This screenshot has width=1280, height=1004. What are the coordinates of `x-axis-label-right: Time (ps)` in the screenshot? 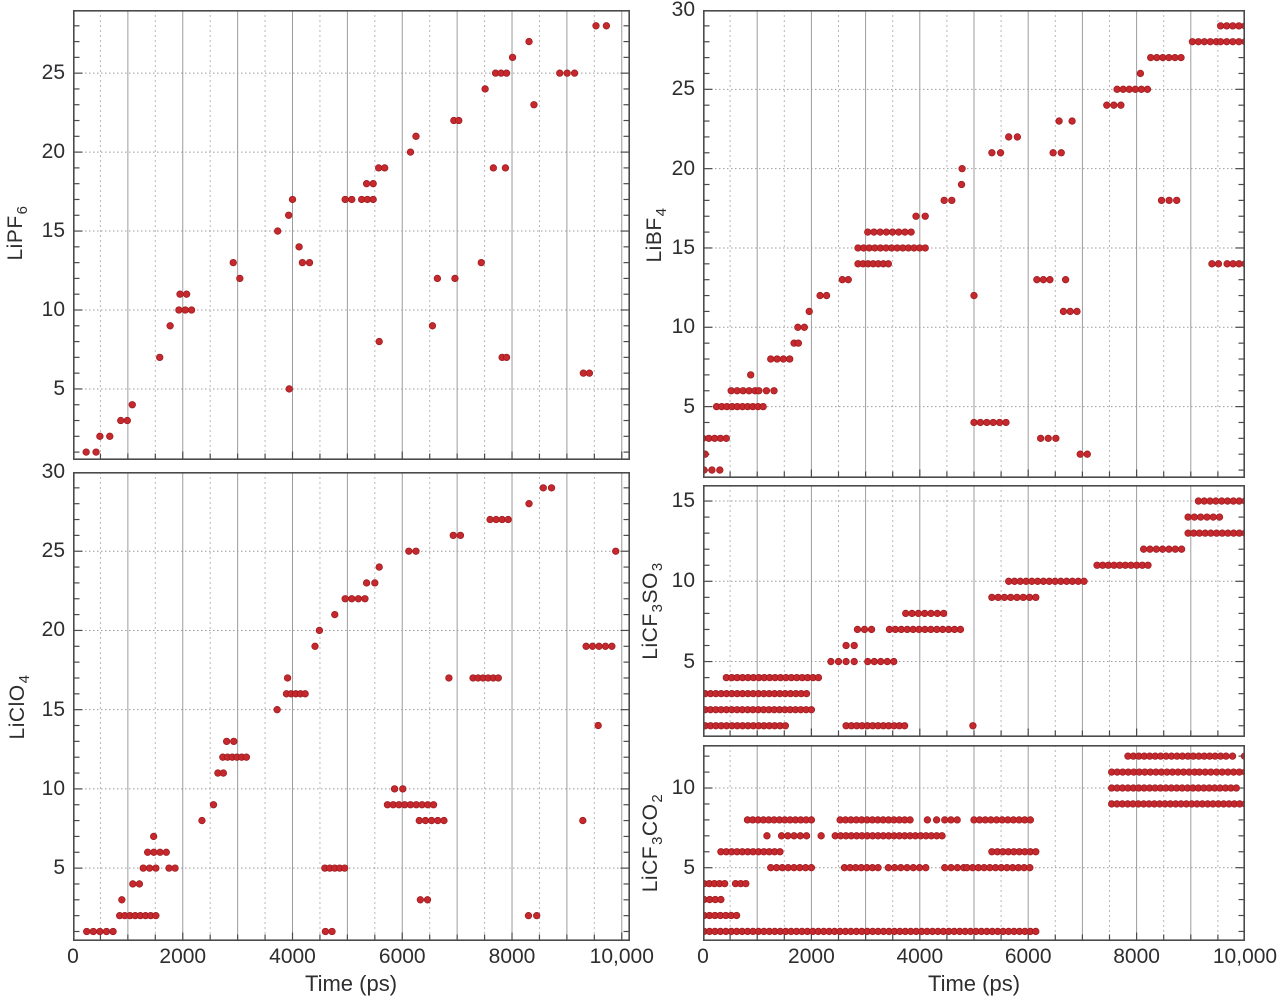 It's located at (974, 983).